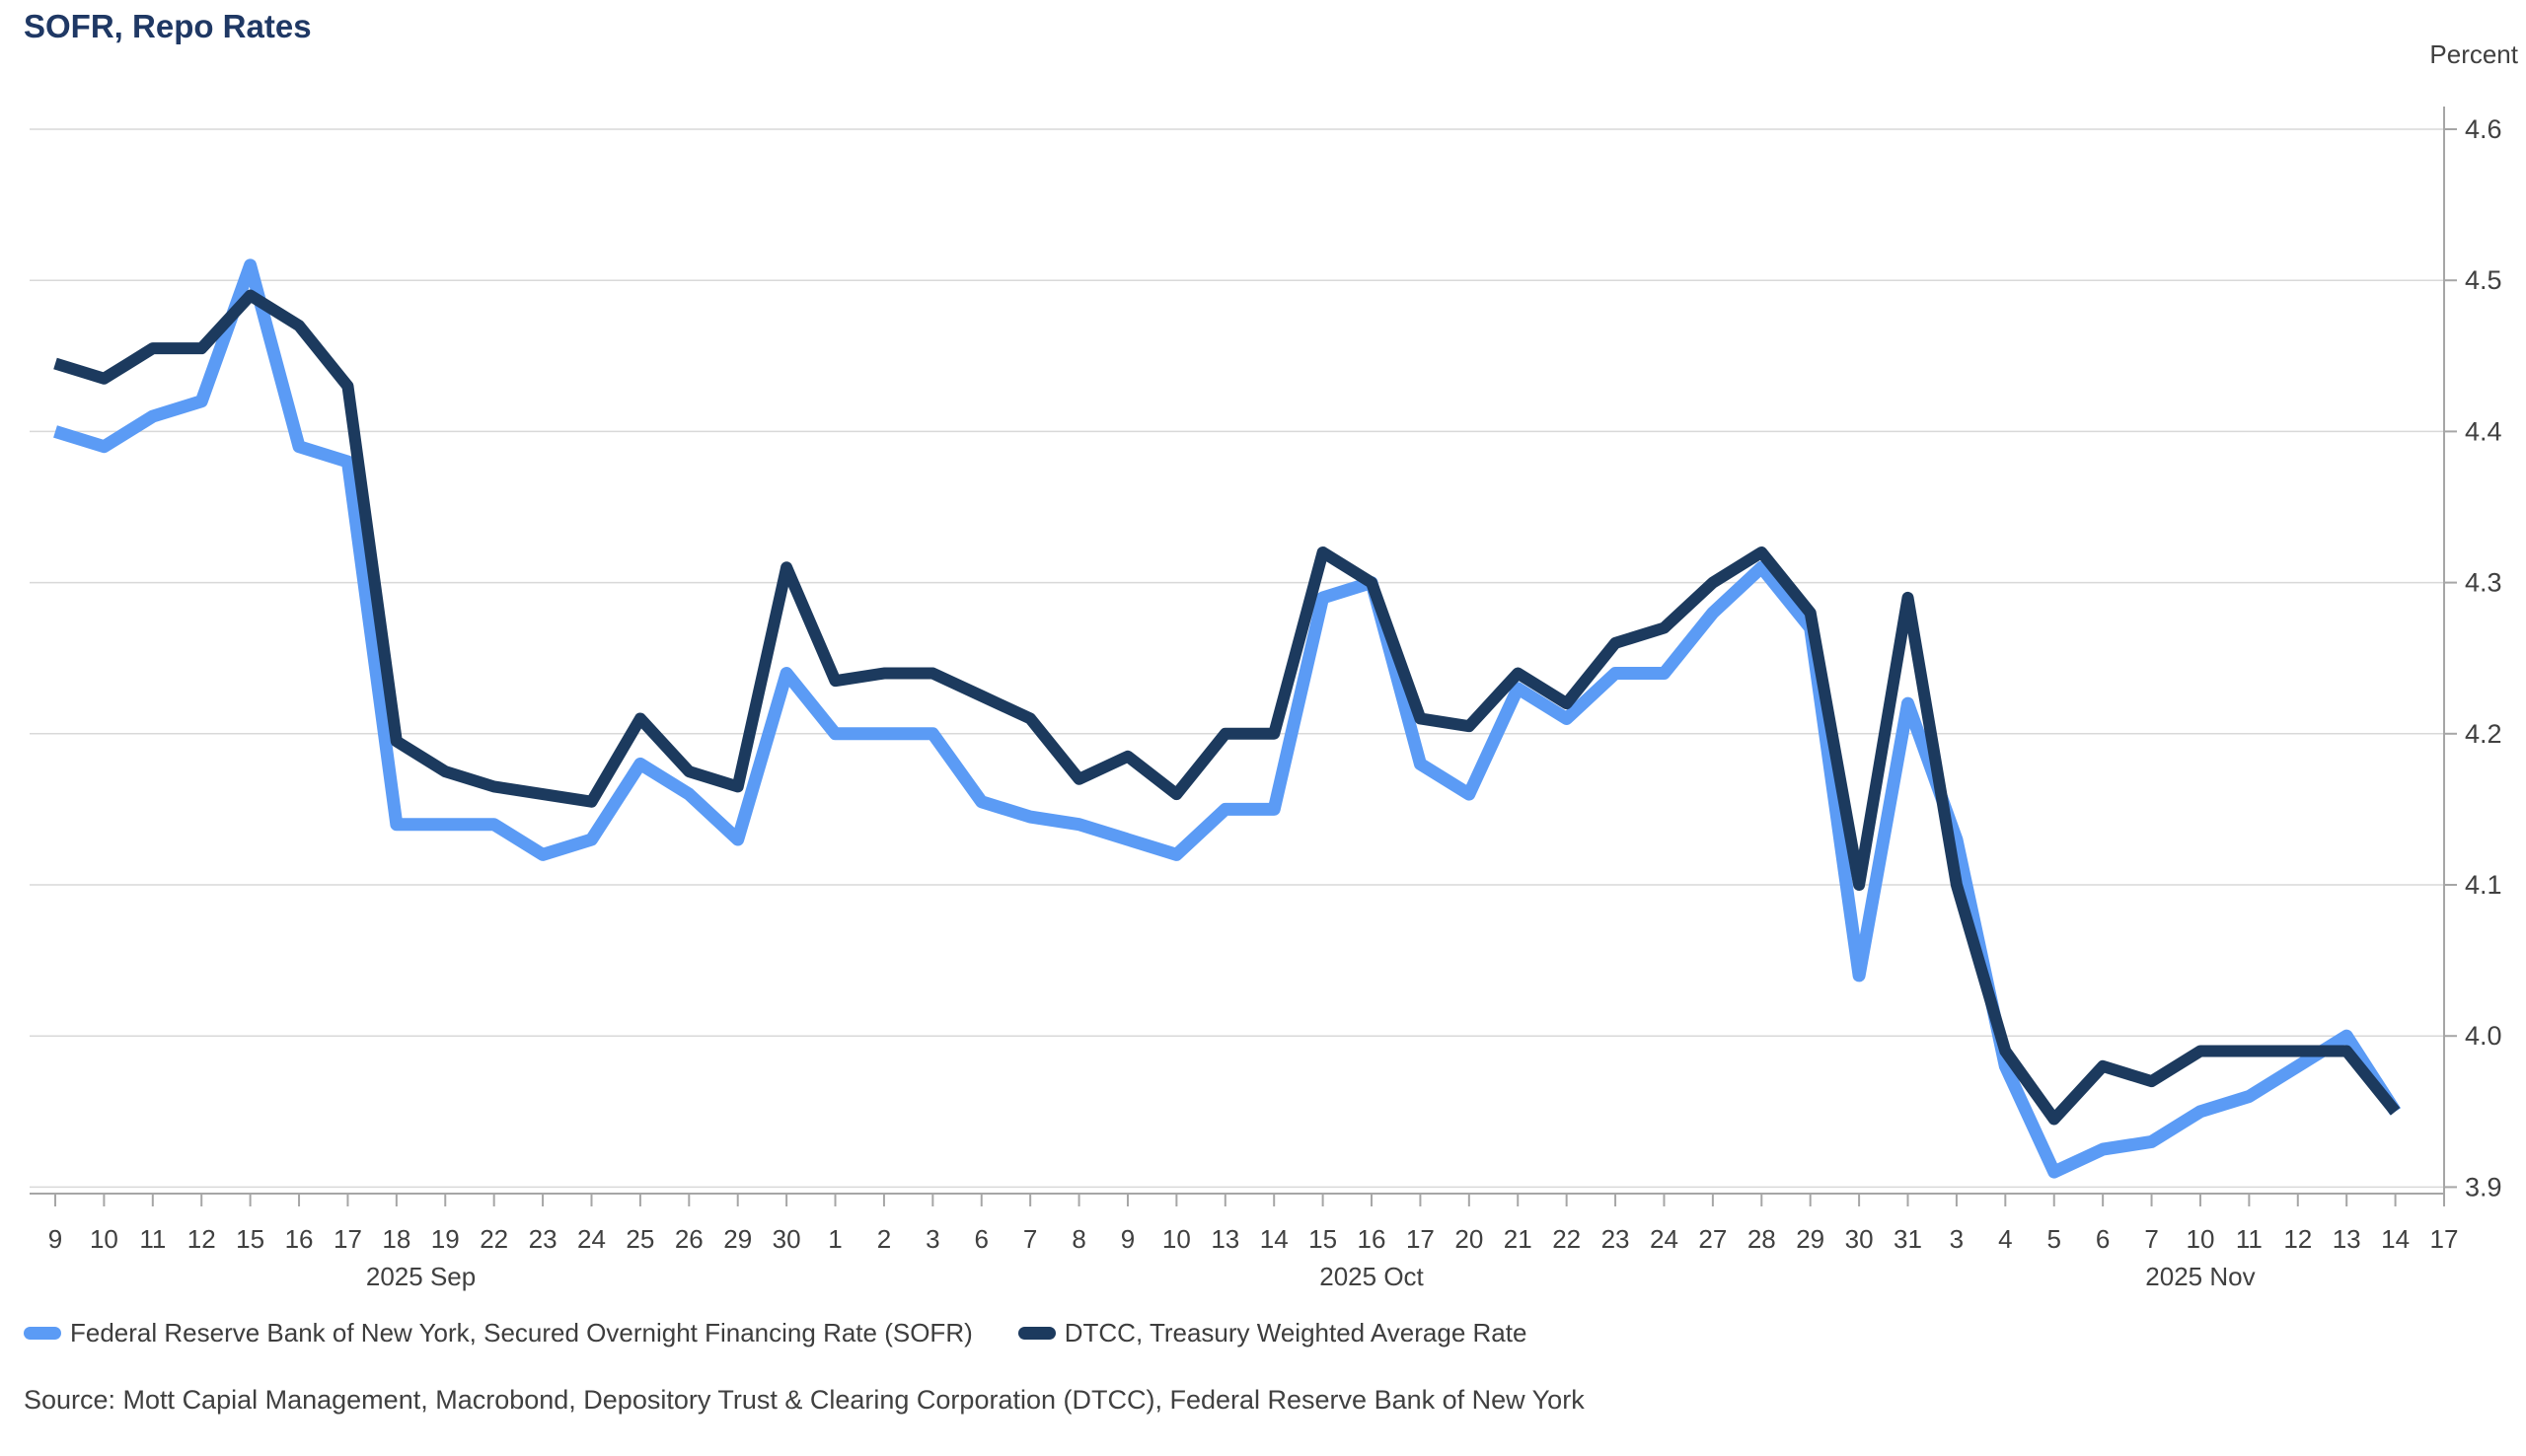 The width and height of the screenshot is (2526, 1456). I want to click on x-axis-month-label: 2025 Oct, so click(1371, 1276).